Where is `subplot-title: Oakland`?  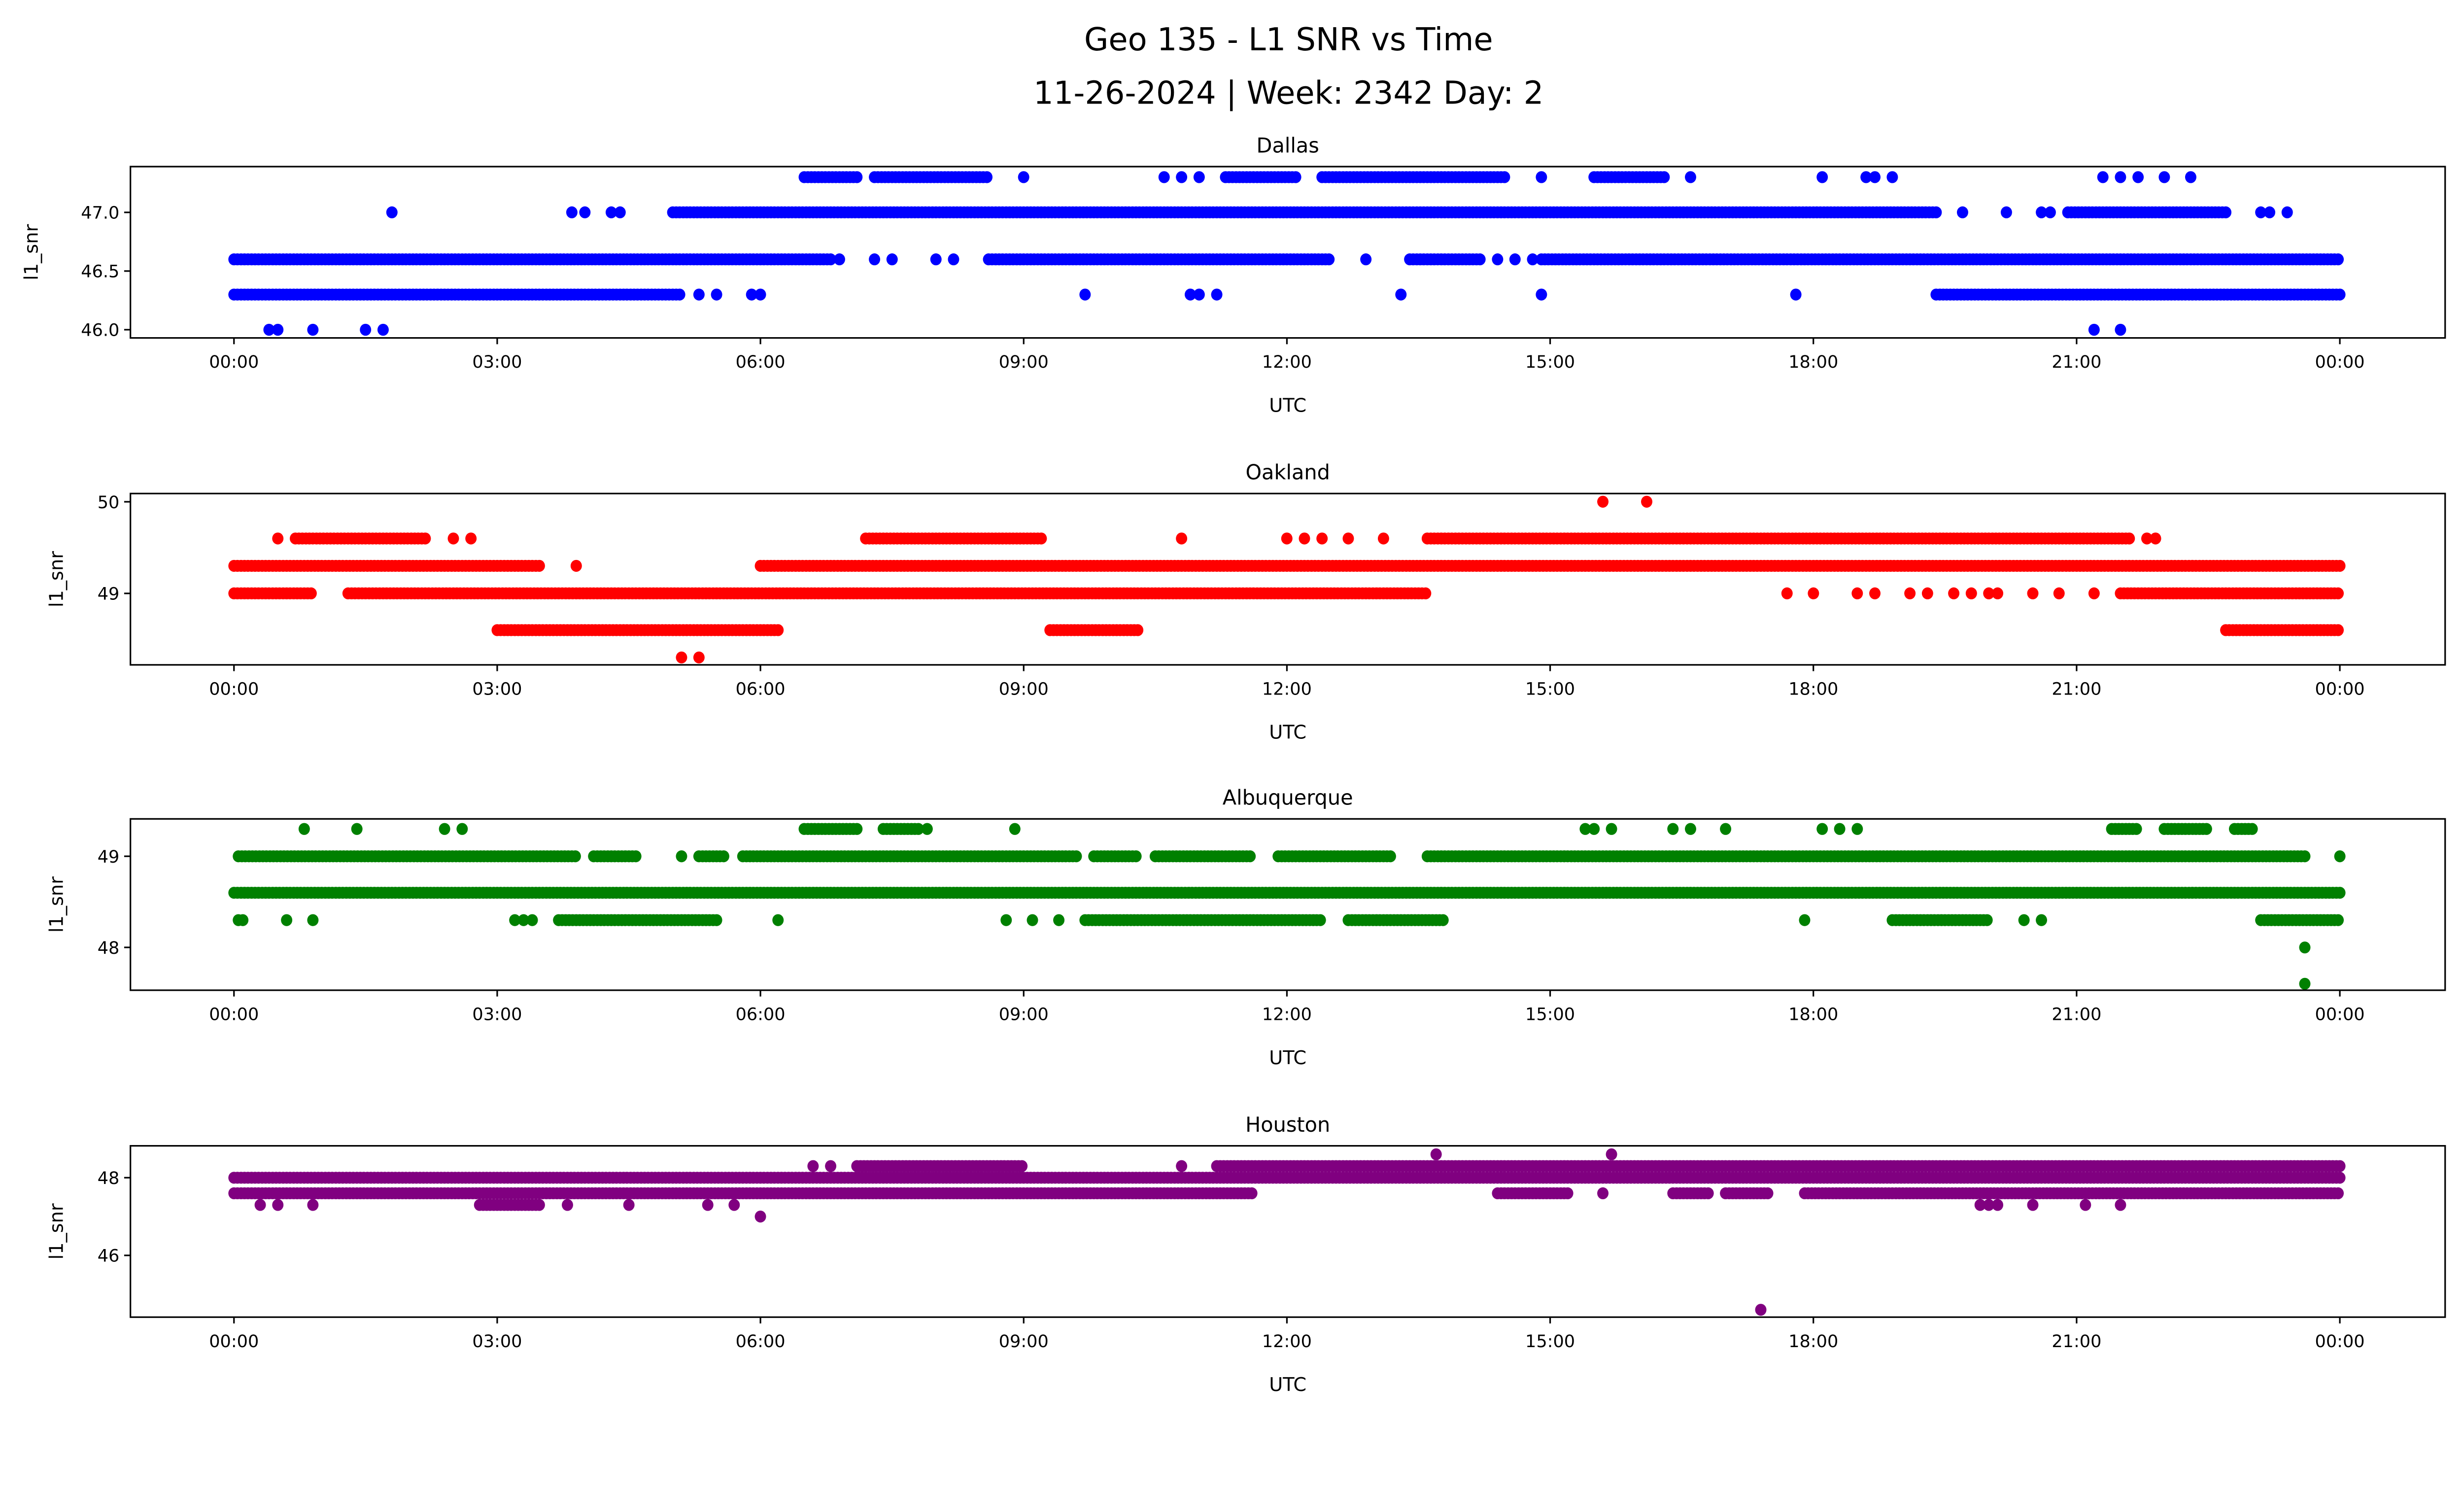
subplot-title: Oakland is located at coordinates (1287, 473).